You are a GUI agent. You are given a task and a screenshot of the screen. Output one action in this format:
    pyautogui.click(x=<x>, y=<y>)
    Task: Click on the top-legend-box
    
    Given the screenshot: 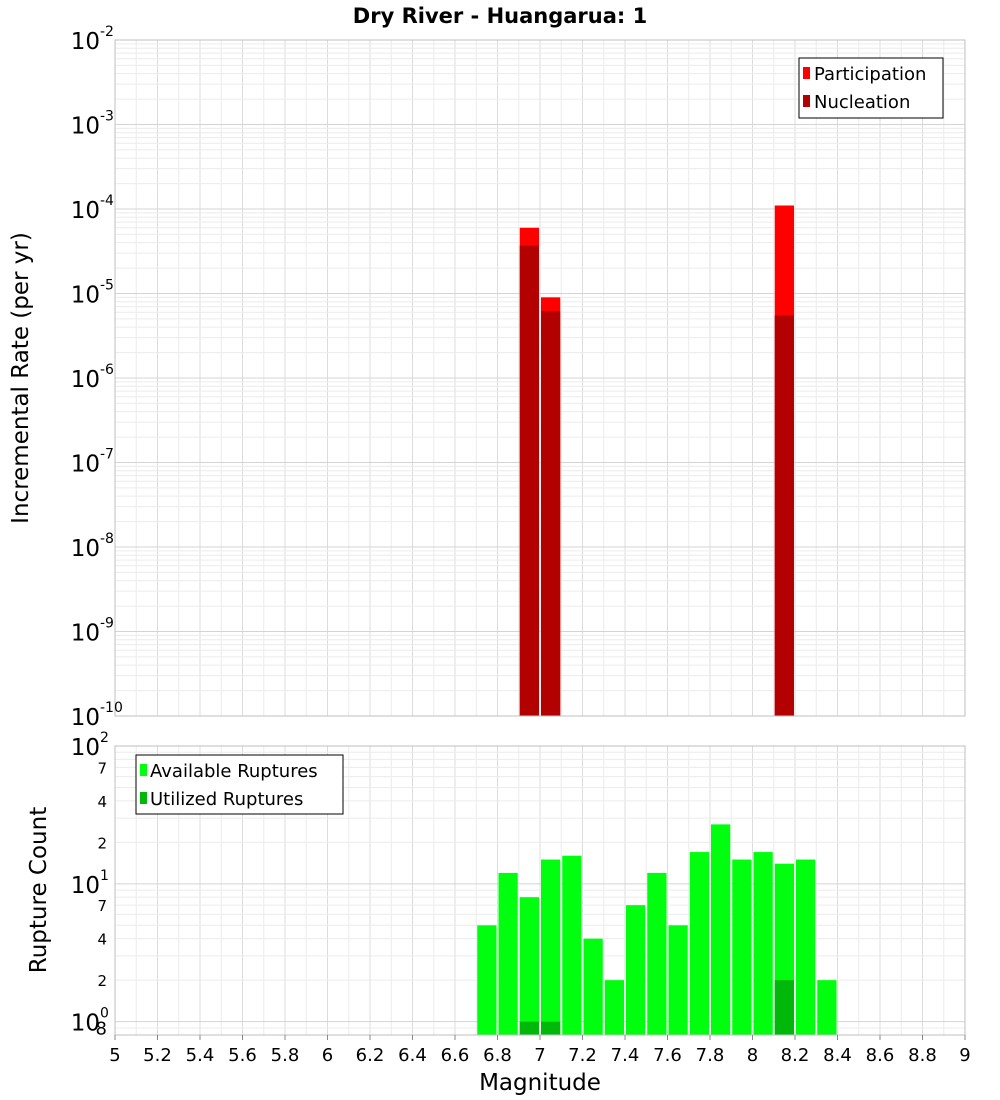 What is the action you would take?
    pyautogui.click(x=871, y=88)
    